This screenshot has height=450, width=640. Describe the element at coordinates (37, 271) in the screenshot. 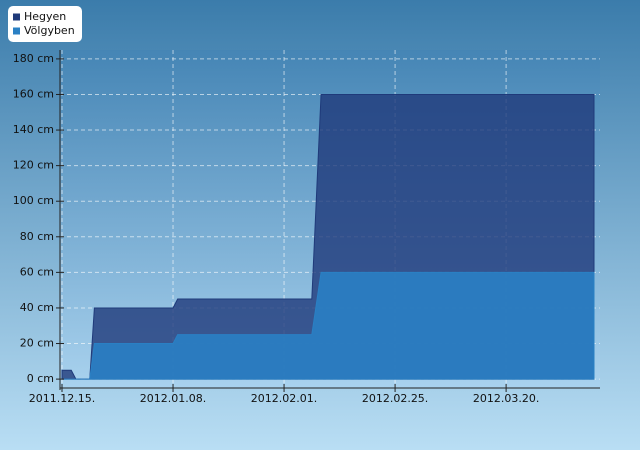

I see `y-tick-label: 60 cm` at that location.